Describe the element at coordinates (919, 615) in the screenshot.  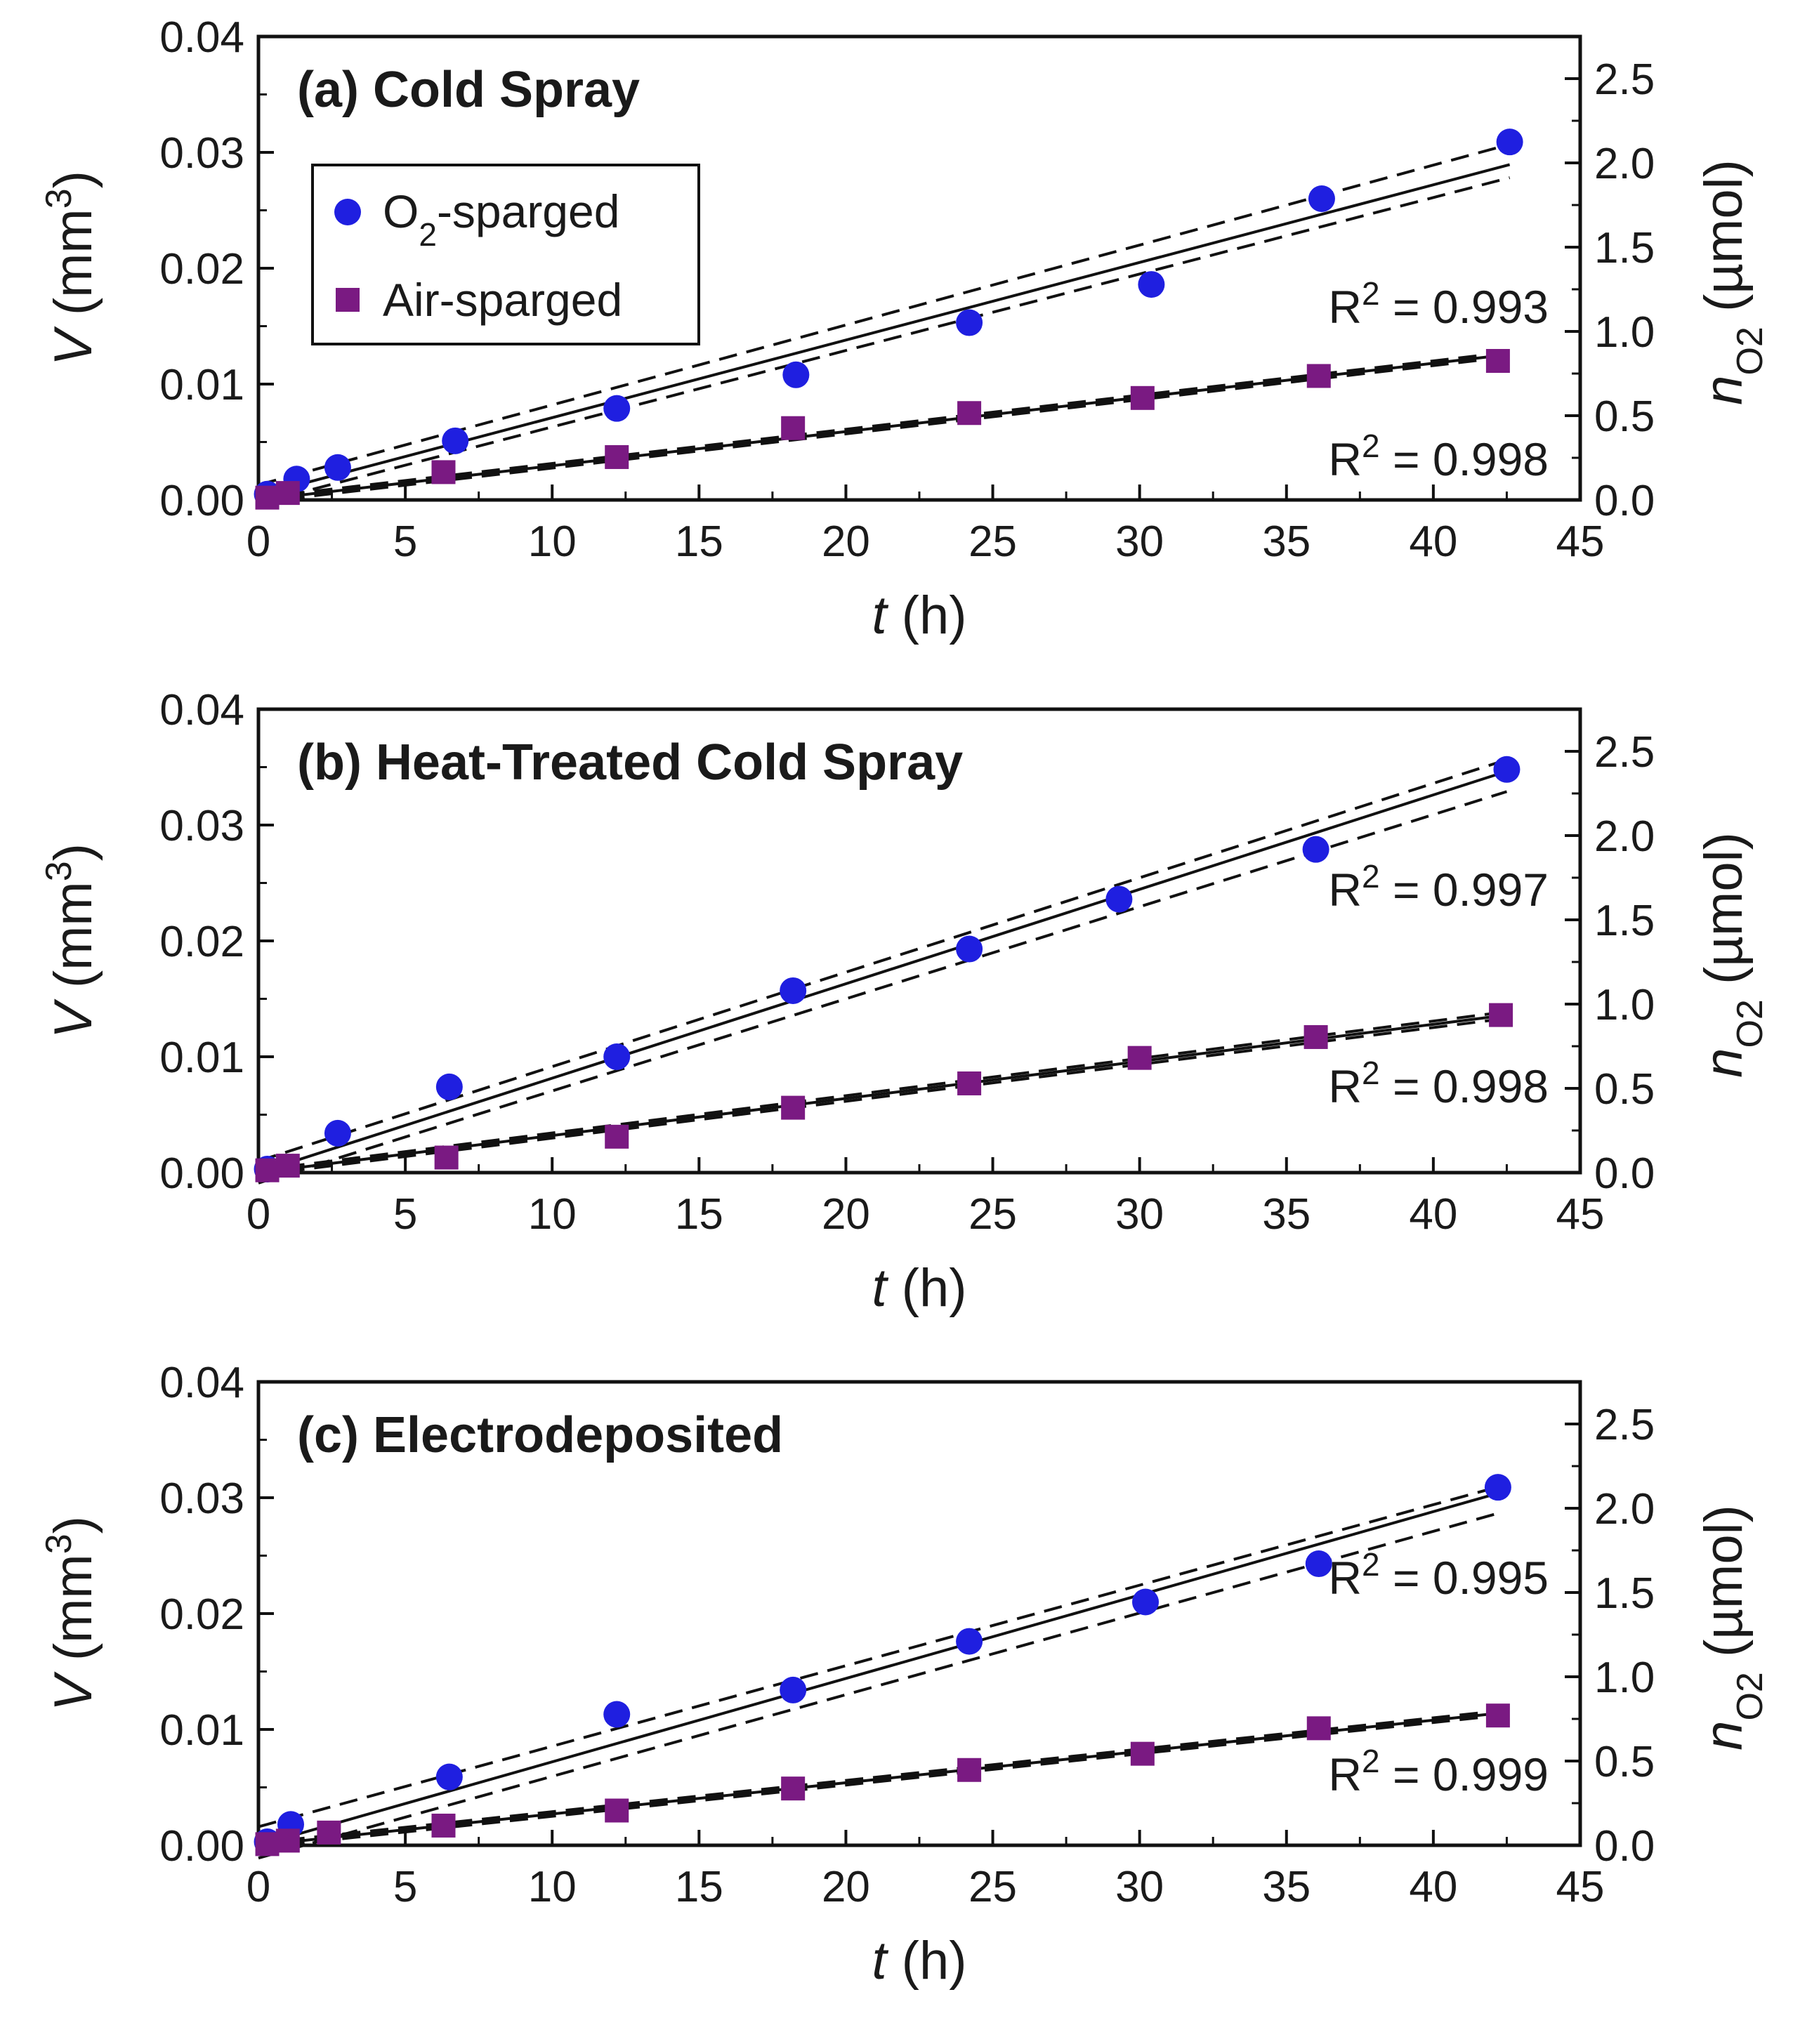
I see `x-axis-title: t (h)` at that location.